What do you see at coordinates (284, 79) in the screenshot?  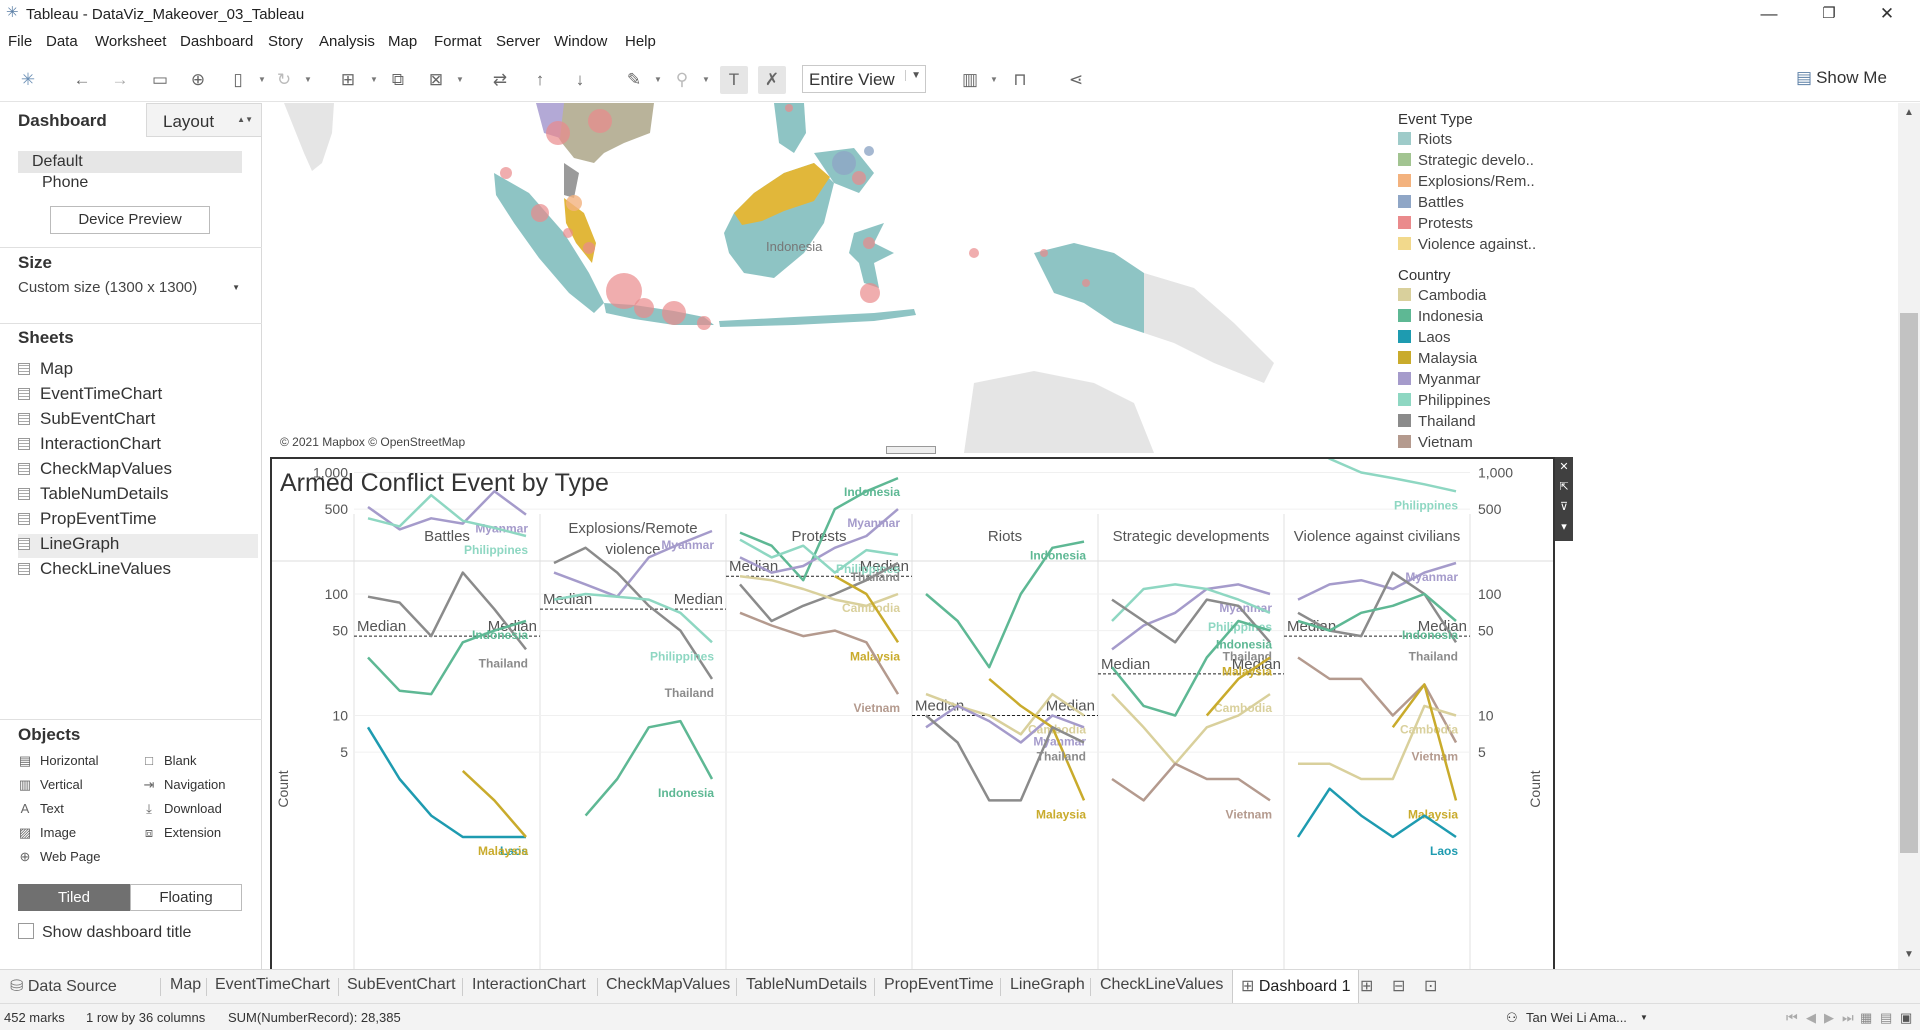 I see `refresh-icon: ↻` at bounding box center [284, 79].